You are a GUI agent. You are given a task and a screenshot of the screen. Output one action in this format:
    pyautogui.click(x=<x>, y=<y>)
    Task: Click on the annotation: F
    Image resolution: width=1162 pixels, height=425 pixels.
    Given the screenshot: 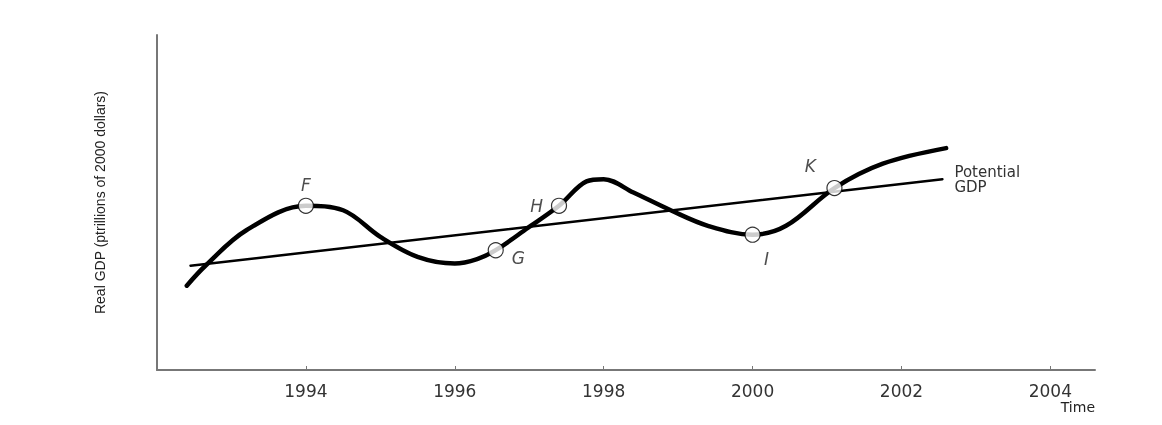 What is the action you would take?
    pyautogui.click(x=306, y=185)
    